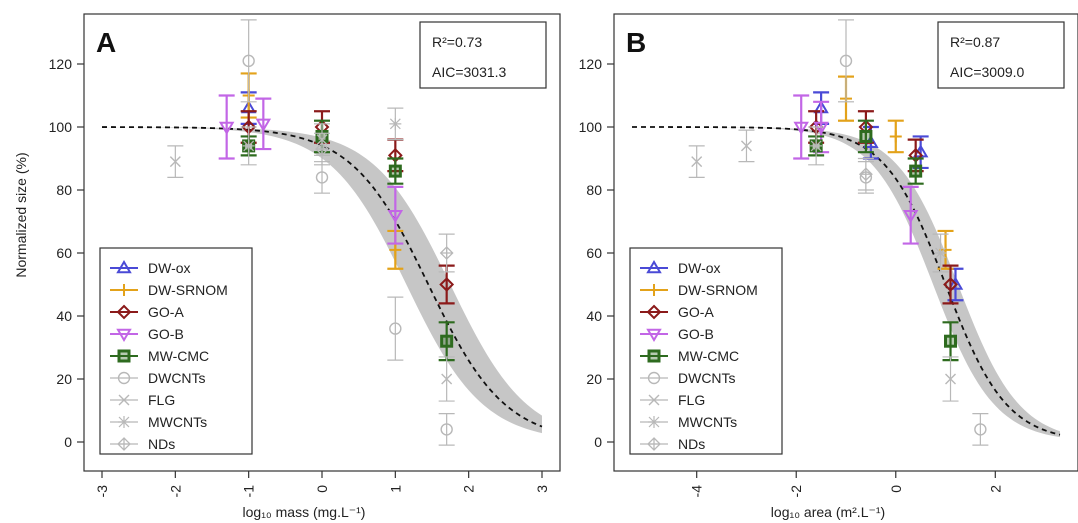  I want to click on legend-label: NDs, so click(691, 444).